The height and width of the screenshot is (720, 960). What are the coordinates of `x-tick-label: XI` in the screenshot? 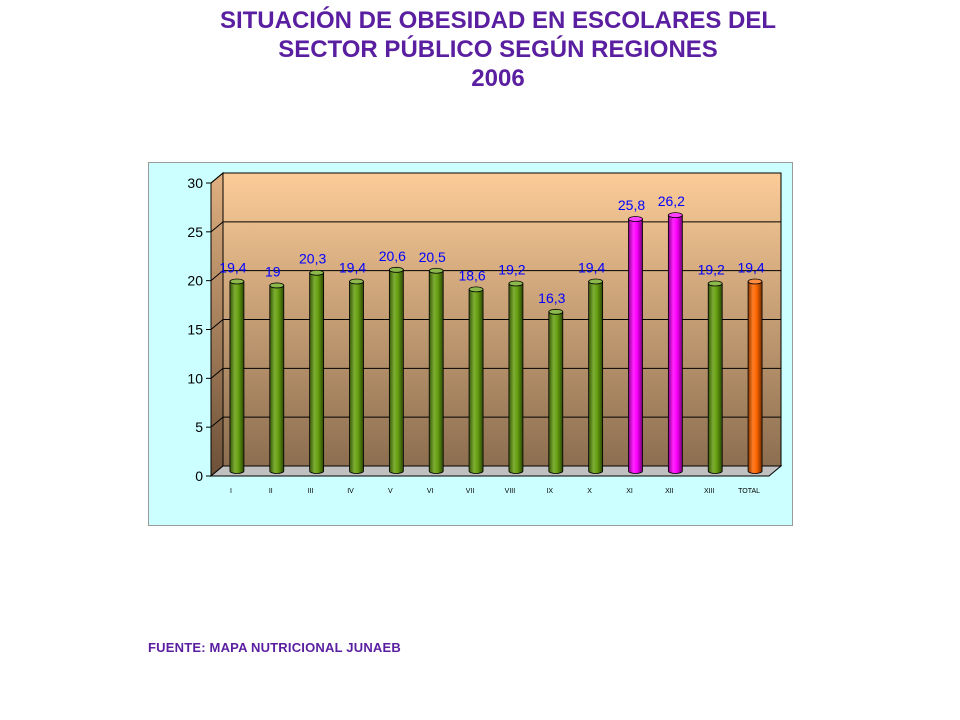 It's located at (629, 491).